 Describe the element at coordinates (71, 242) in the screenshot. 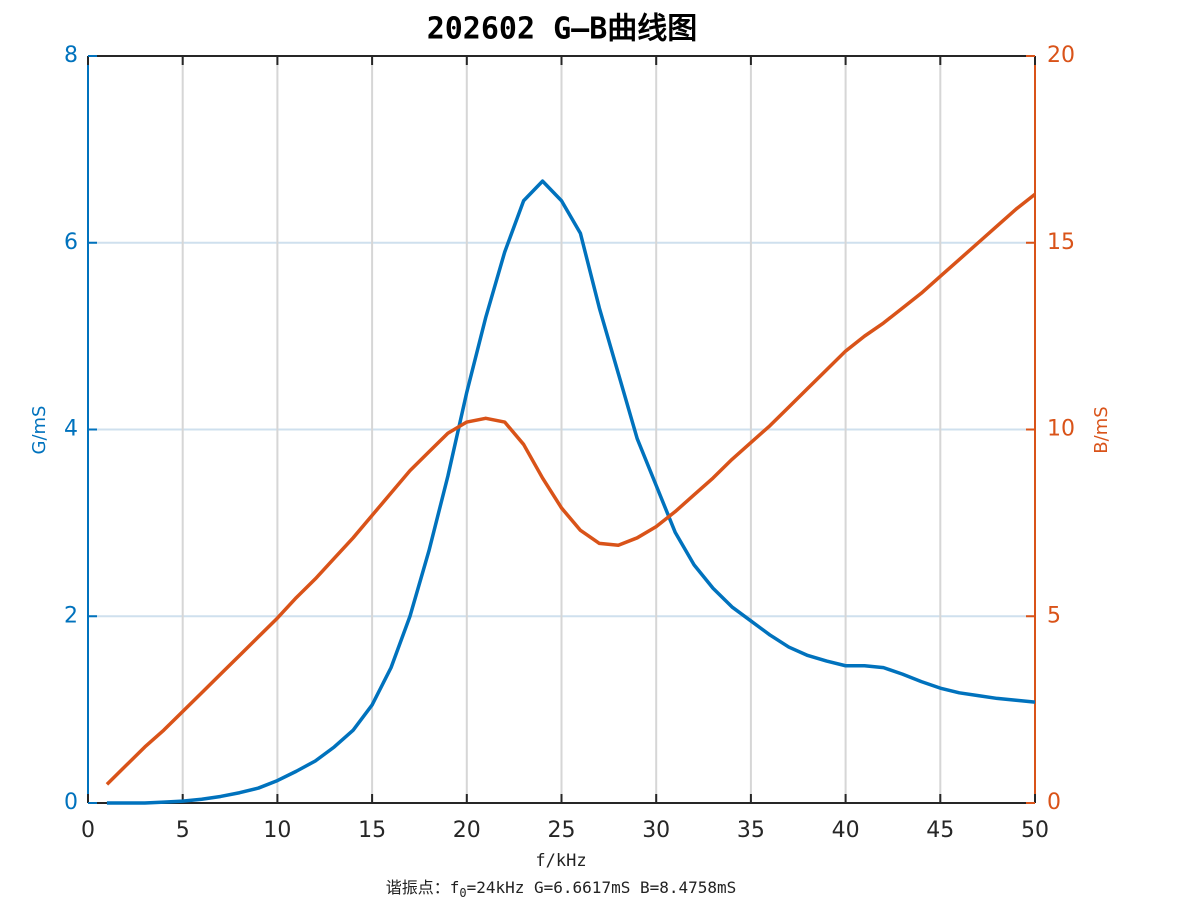

I see `y-tick-label: 6` at that location.